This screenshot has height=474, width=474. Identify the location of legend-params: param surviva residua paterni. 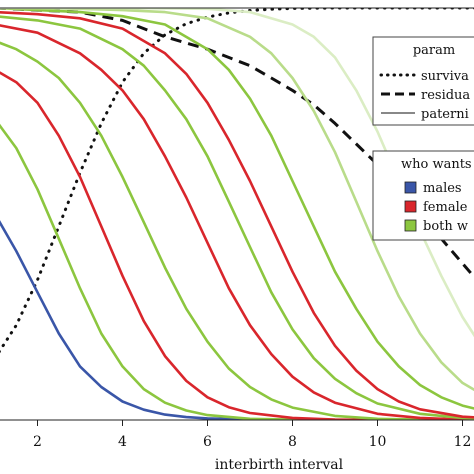
(423, 81).